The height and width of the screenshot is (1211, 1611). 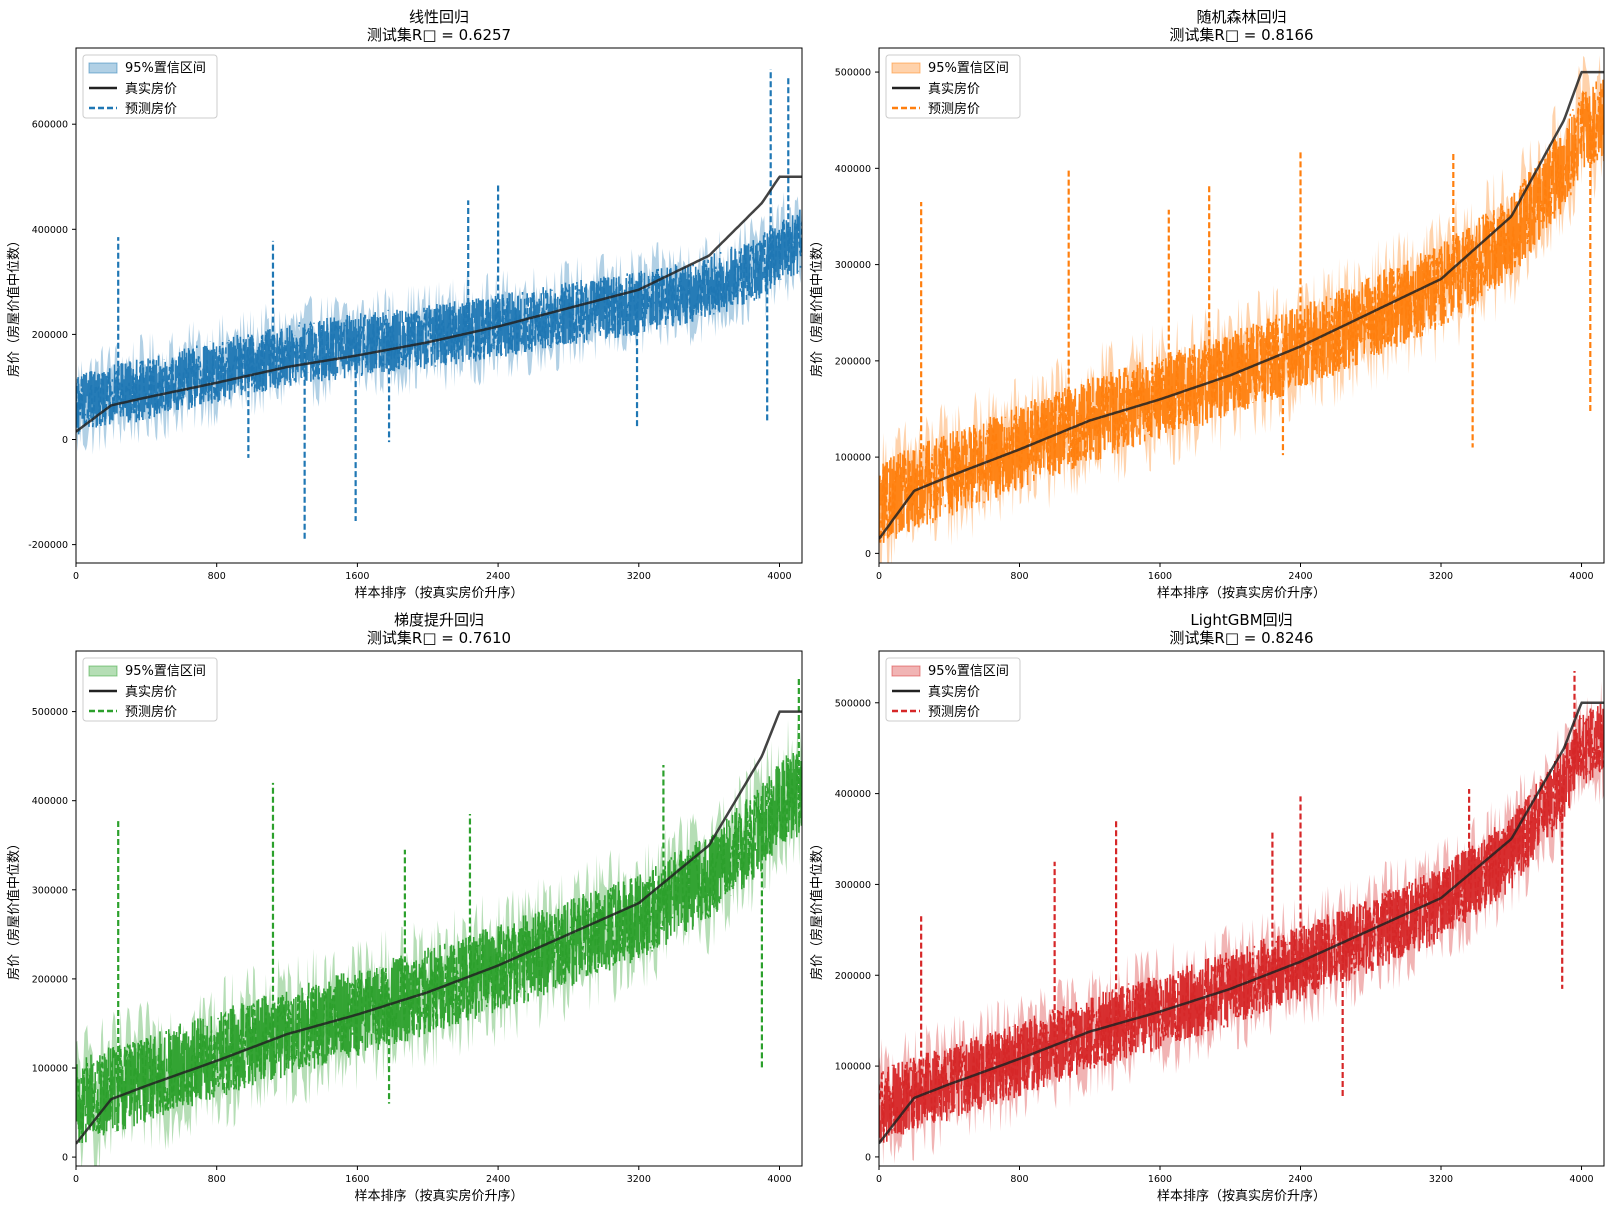 What do you see at coordinates (439, 638) in the screenshot?
I see `chart-subtitle: 测试集R□ = 0.7610` at bounding box center [439, 638].